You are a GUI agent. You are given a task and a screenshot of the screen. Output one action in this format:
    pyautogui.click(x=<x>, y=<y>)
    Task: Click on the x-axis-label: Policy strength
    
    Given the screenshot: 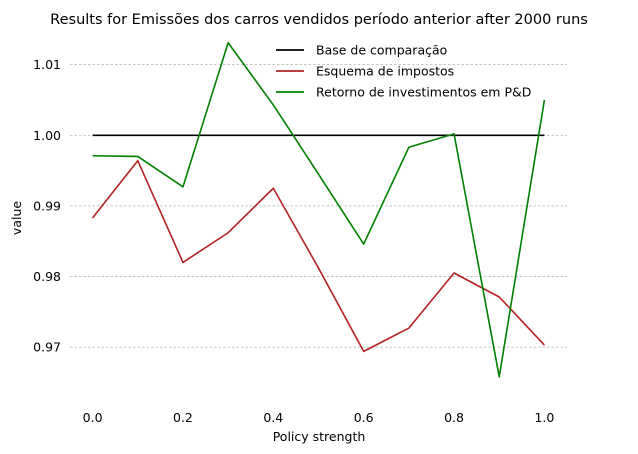 What is the action you would take?
    pyautogui.click(x=319, y=436)
    